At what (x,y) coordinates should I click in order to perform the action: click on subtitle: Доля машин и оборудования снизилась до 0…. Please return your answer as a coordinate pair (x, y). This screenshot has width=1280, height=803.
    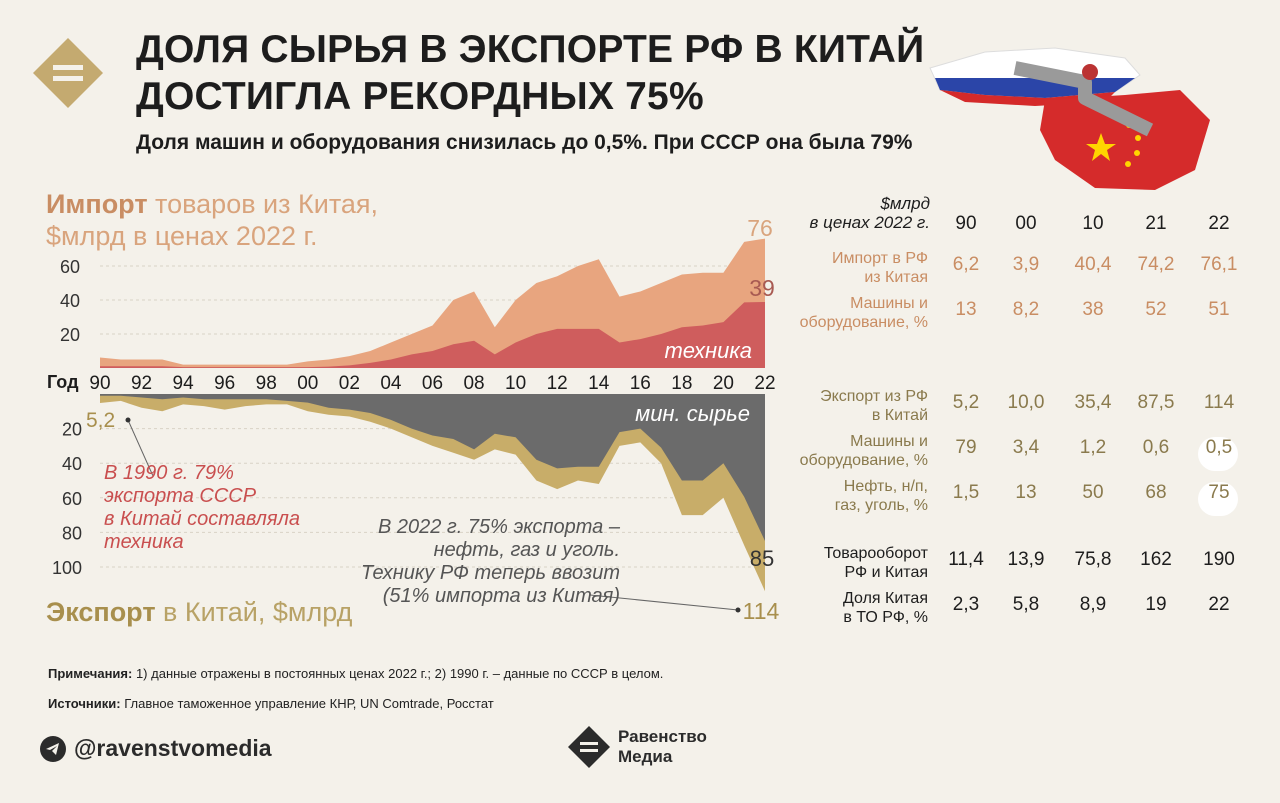
    Looking at the image, I should click on (524, 142).